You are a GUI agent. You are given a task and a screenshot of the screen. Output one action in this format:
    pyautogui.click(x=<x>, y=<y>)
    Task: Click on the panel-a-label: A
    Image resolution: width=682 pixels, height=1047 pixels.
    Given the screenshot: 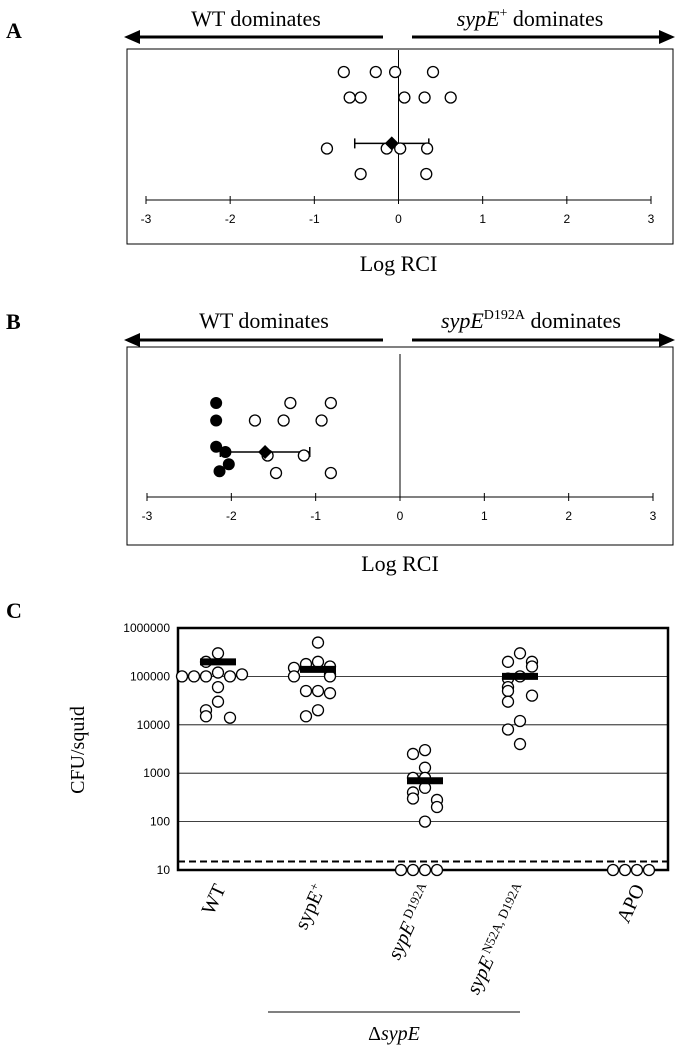 What is the action you would take?
    pyautogui.click(x=14, y=30)
    